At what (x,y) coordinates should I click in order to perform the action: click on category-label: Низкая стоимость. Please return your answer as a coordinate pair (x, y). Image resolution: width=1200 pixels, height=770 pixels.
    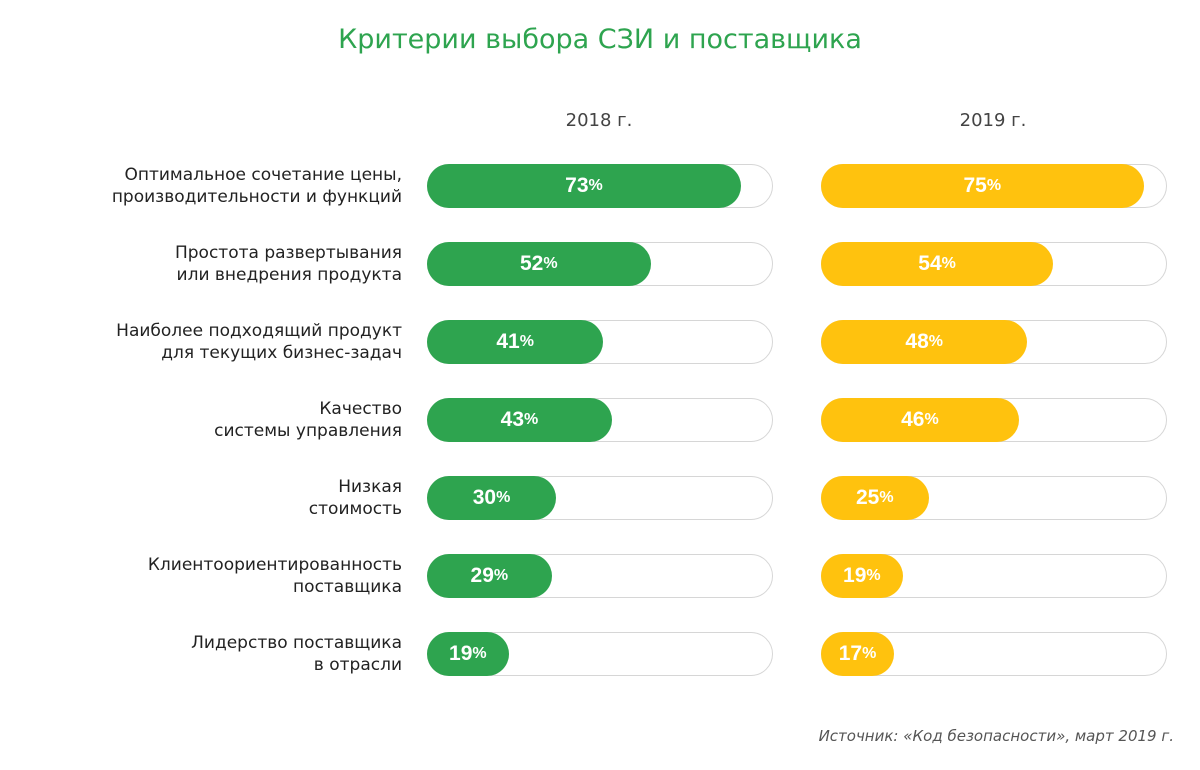
    Looking at the image, I should click on (211, 498).